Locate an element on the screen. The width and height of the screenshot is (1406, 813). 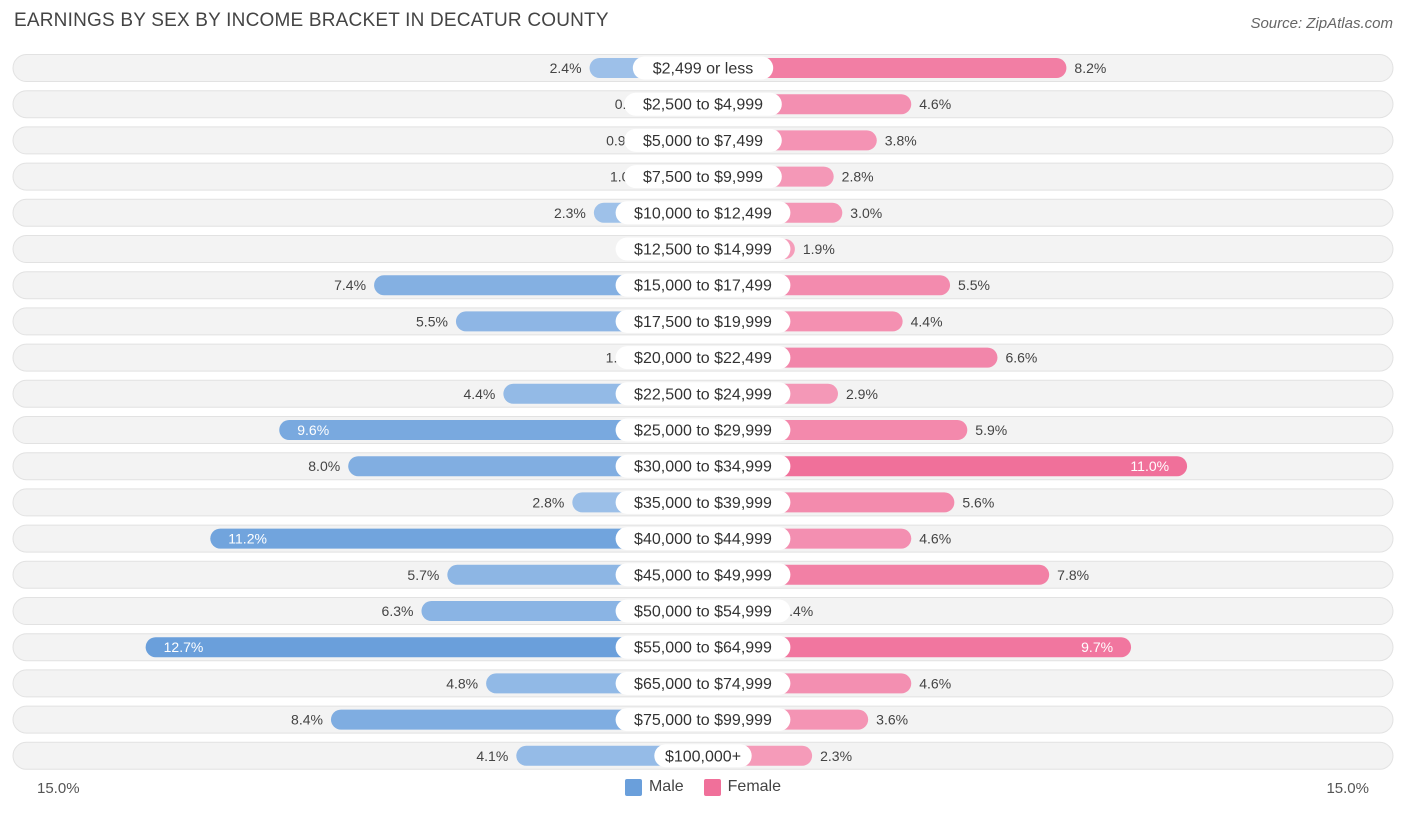
value-label-female: 5.9% is located at coordinates (991, 430).